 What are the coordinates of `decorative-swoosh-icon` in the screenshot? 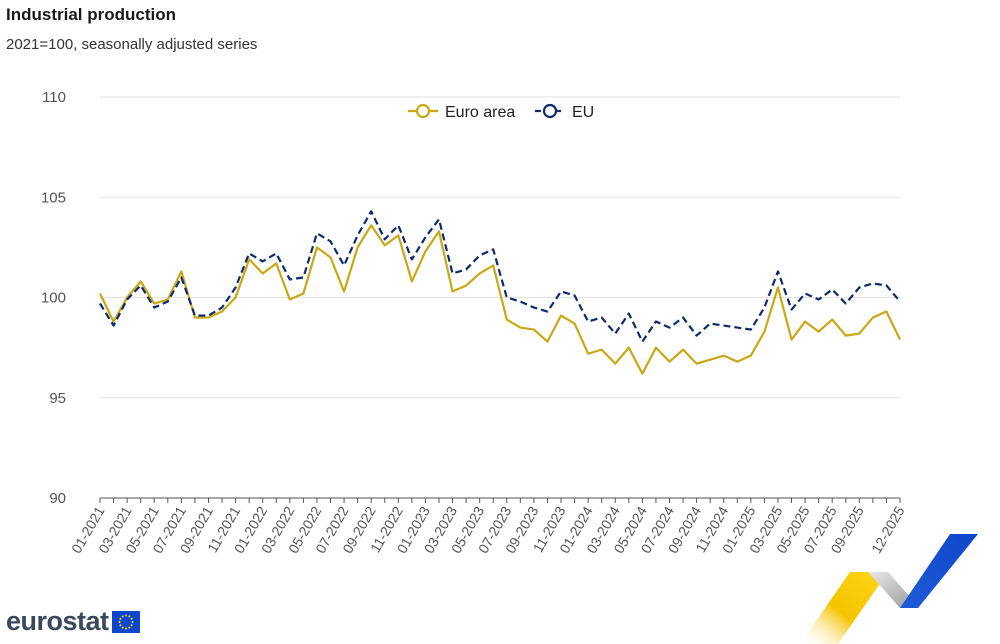 It's located at (889, 589).